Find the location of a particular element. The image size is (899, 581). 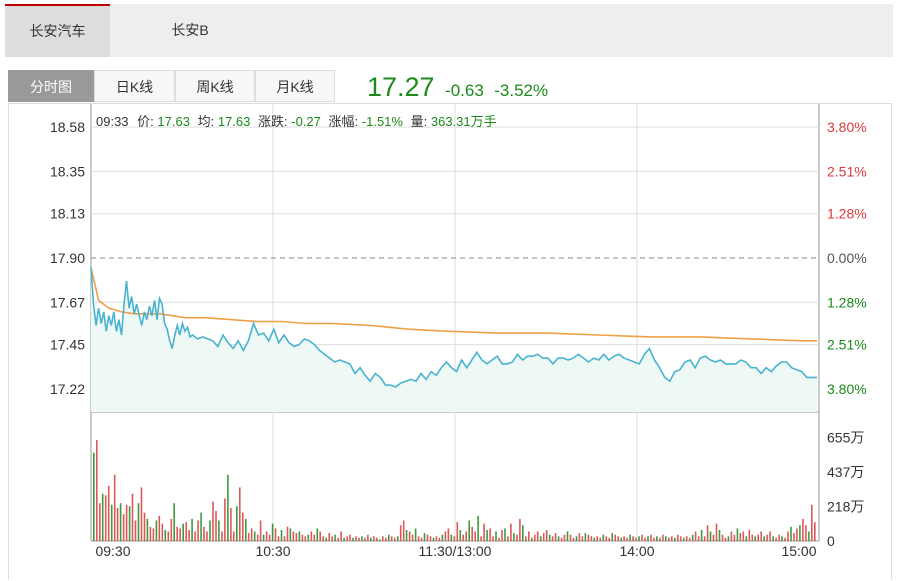

info-price: 17.63 is located at coordinates (173, 121).